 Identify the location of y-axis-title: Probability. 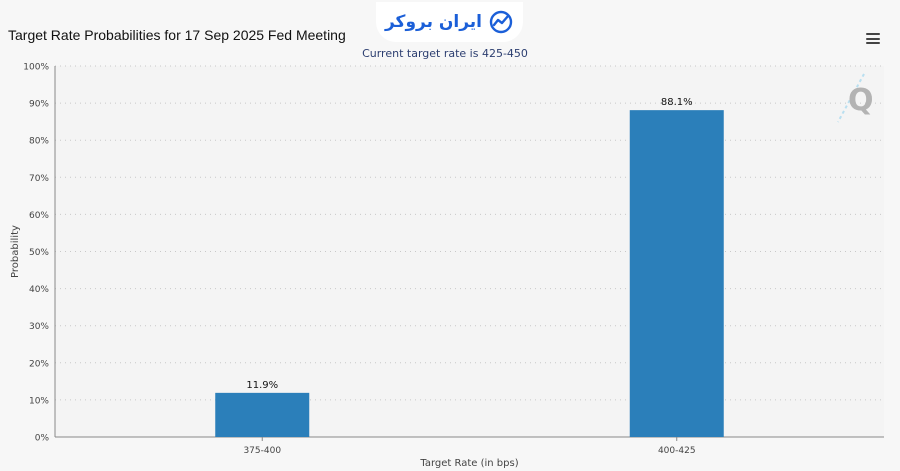
(15, 251).